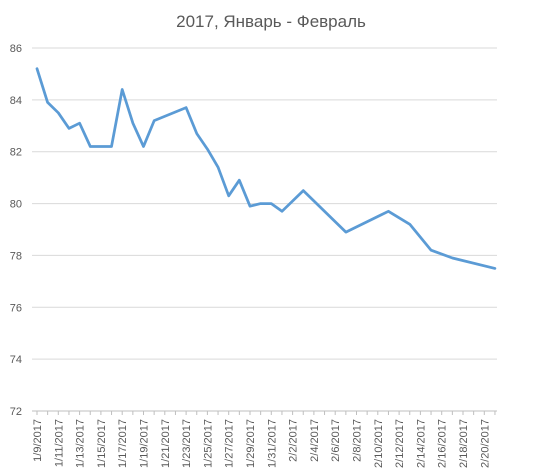 The height and width of the screenshot is (476, 542). Describe the element at coordinates (16, 256) in the screenshot. I see `y-tick-label: 78` at that location.